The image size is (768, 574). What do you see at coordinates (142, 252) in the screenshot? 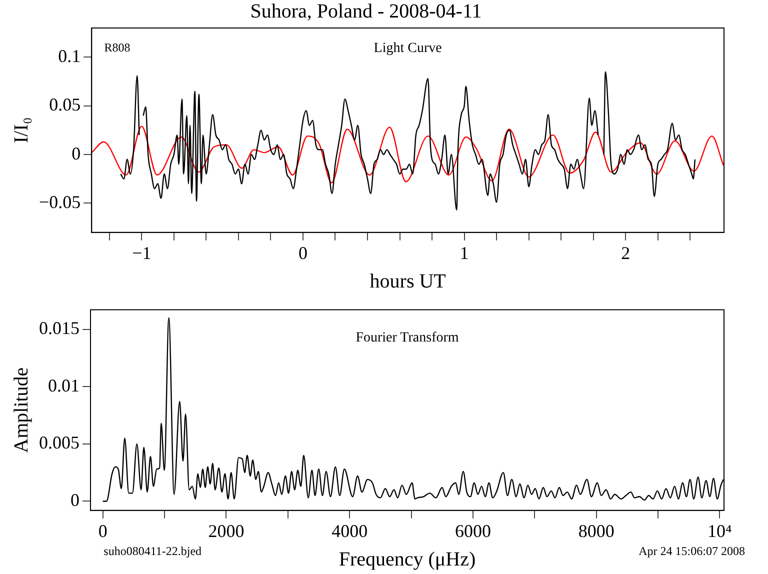
I see `x-tick-label: −1` at bounding box center [142, 252].